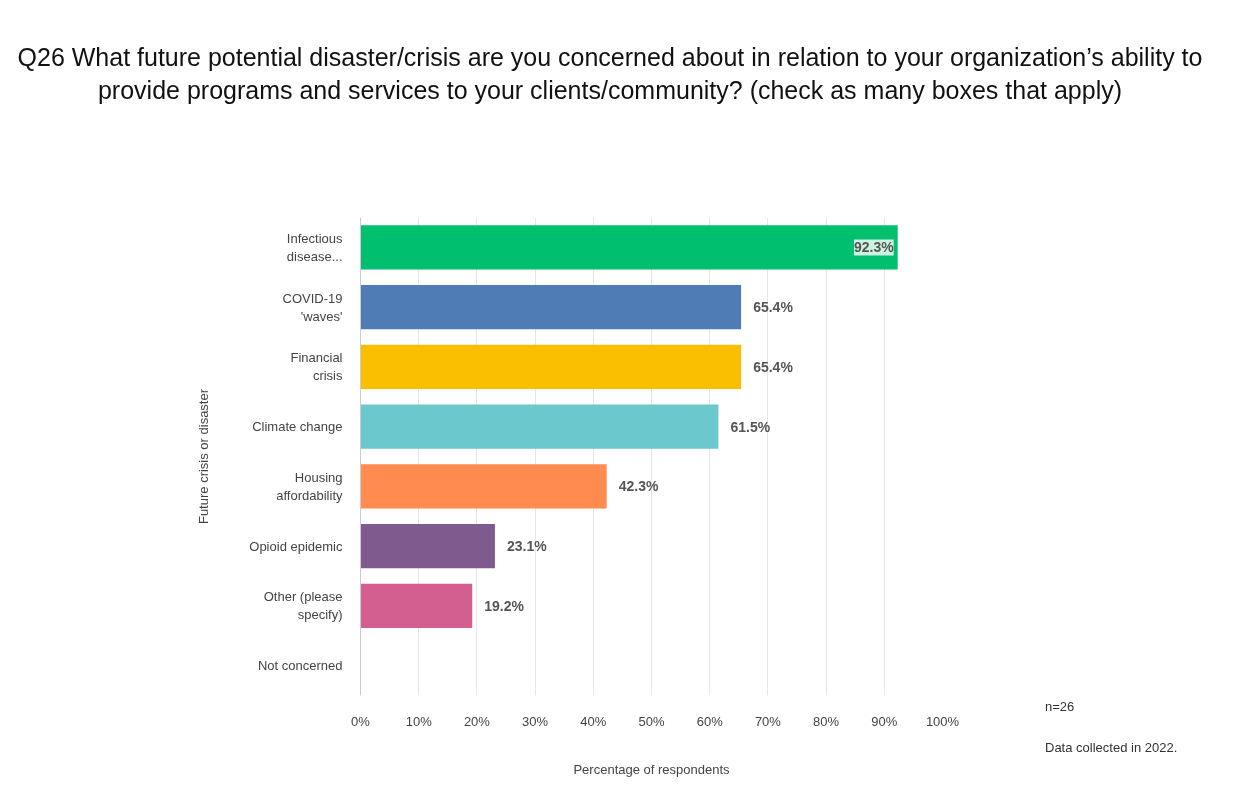 This screenshot has width=1239, height=790. What do you see at coordinates (204, 456) in the screenshot?
I see `y-axis-title: Future crisis or disaster` at bounding box center [204, 456].